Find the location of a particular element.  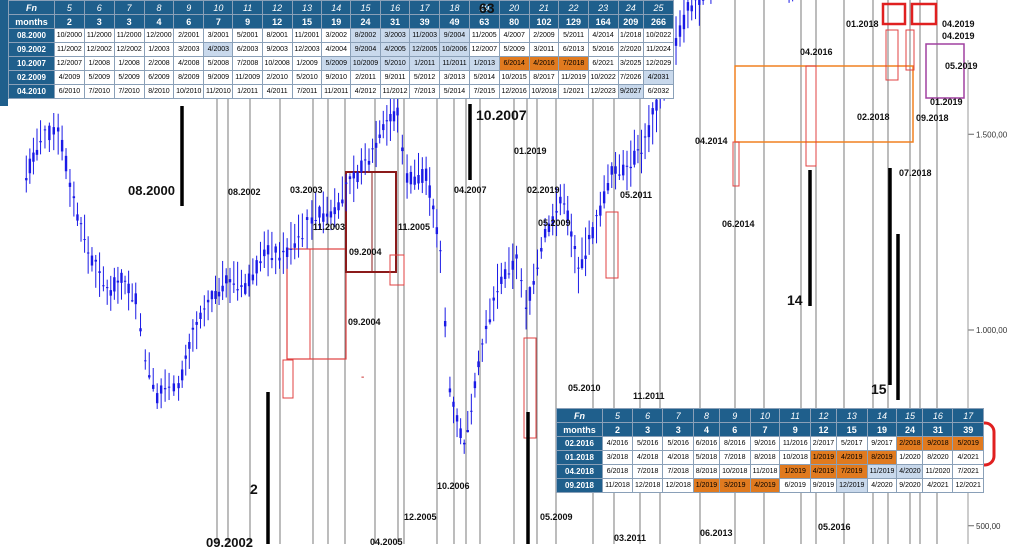

fib-number-cell: 7 is located at coordinates (129, 8).